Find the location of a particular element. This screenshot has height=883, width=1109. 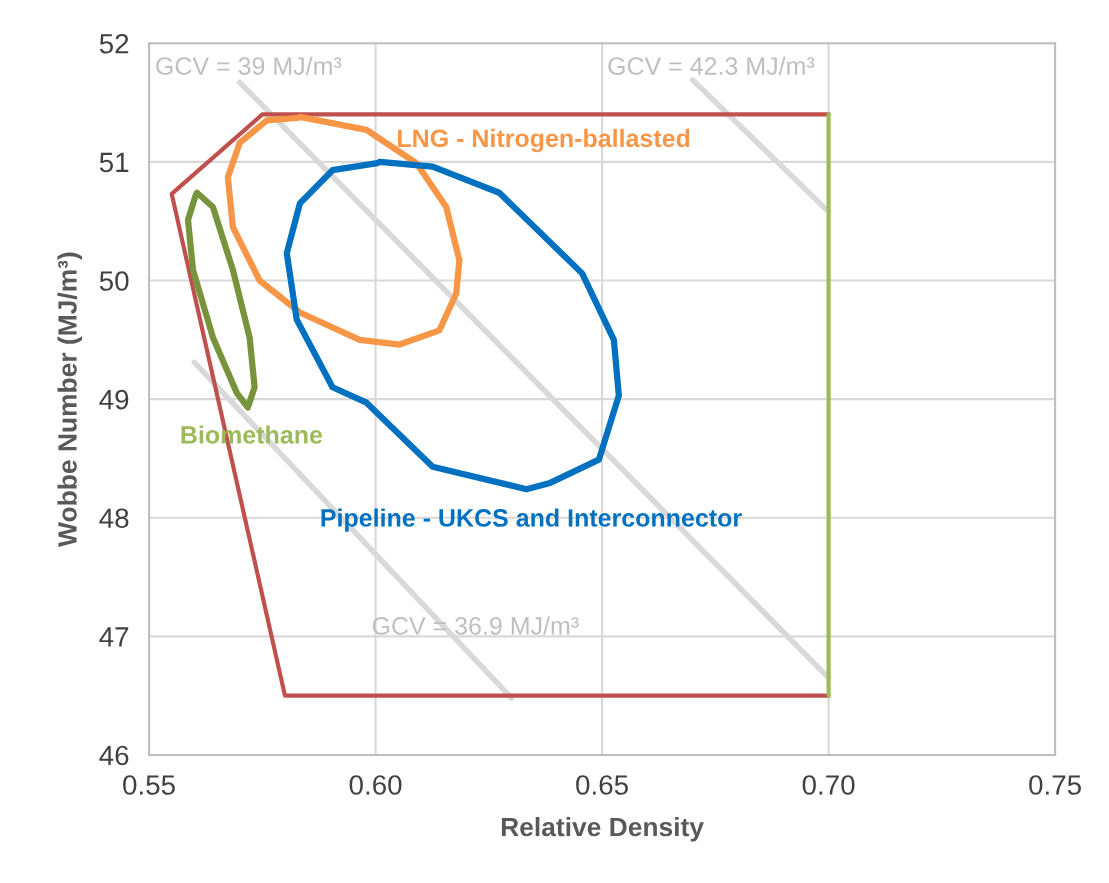

y-tick-label: 51 is located at coordinates (114, 162).